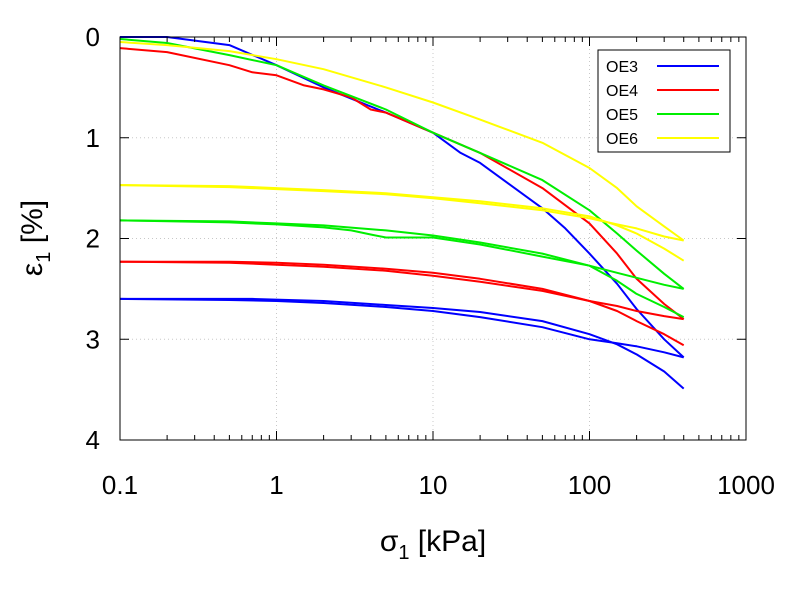 Image resolution: width=800 pixels, height=600 pixels. What do you see at coordinates (276, 485) in the screenshot?
I see `x-tick-label: 1` at bounding box center [276, 485].